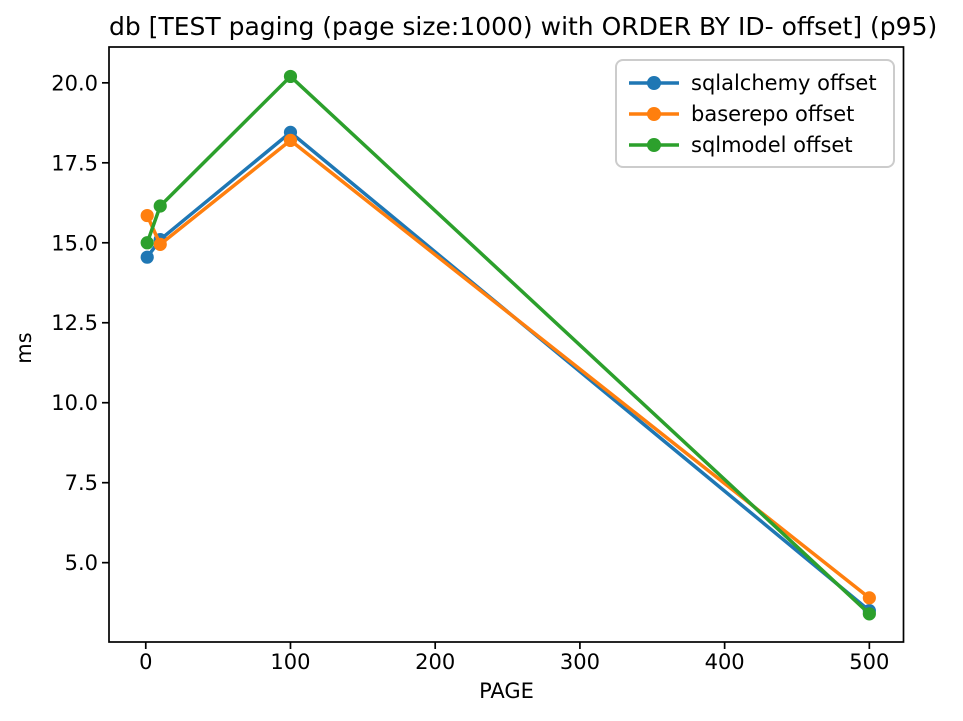 The width and height of the screenshot is (963, 721). Describe the element at coordinates (580, 662) in the screenshot. I see `x-tick-label: 300` at that location.